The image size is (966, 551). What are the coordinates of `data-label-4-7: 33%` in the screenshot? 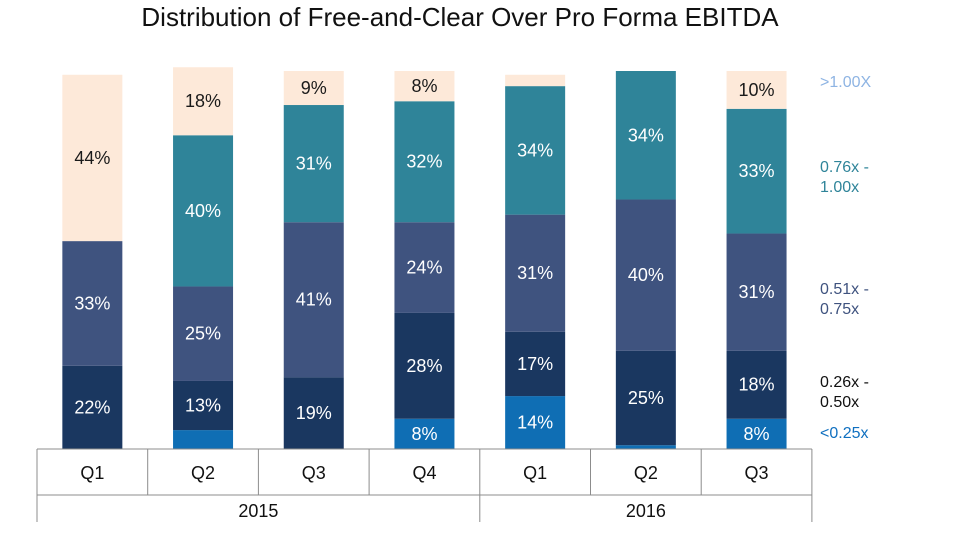 It's located at (757, 171).